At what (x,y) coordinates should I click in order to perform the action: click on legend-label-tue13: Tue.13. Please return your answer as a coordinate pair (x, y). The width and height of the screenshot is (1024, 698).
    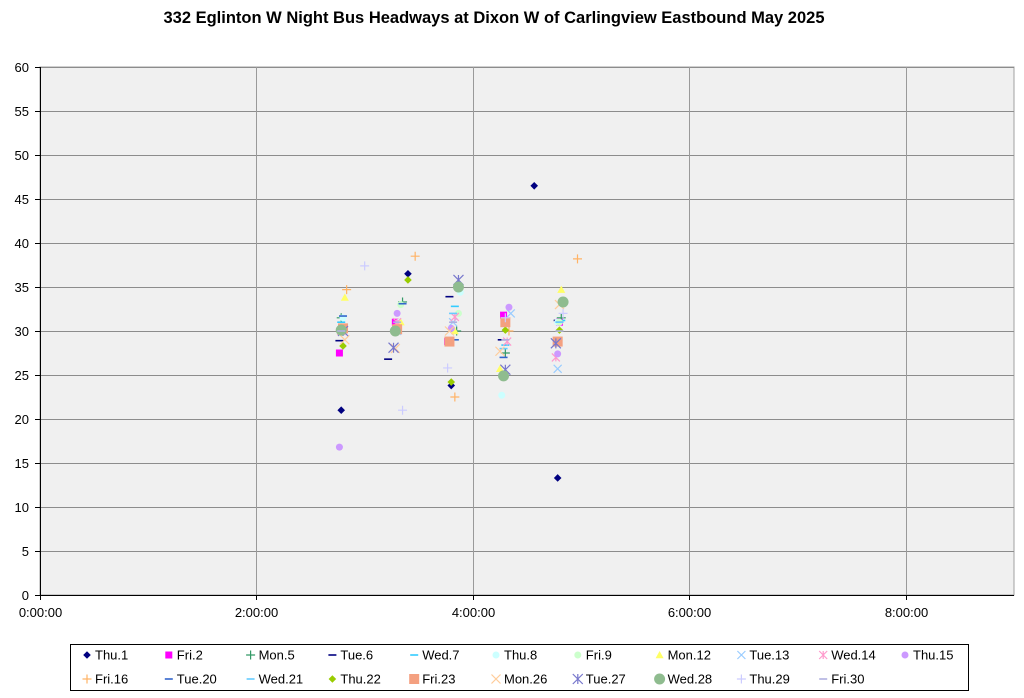
    Looking at the image, I should click on (769, 655).